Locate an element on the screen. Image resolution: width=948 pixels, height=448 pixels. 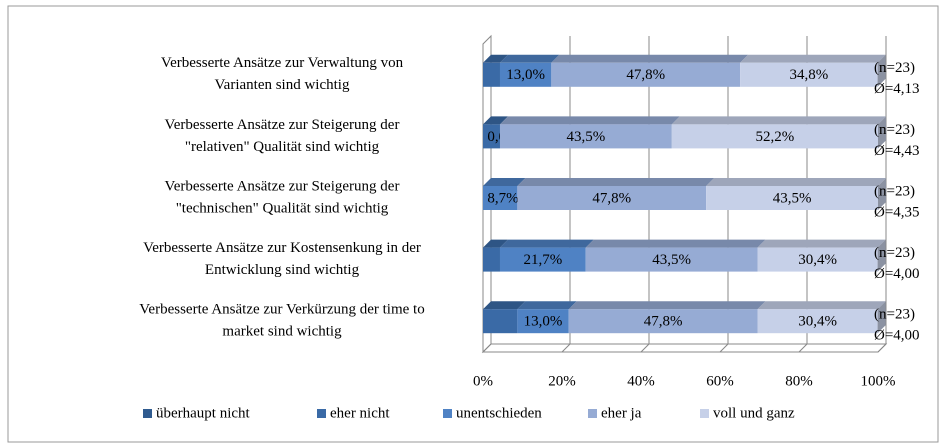
x-tick-label: 40% is located at coordinates (641, 381).